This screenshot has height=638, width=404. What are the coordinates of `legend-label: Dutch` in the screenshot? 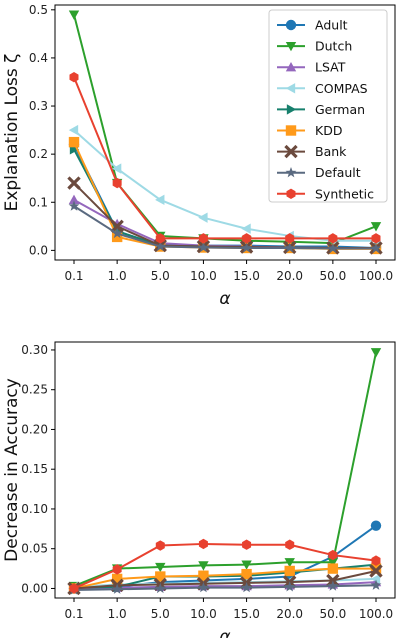 It's located at (333, 46).